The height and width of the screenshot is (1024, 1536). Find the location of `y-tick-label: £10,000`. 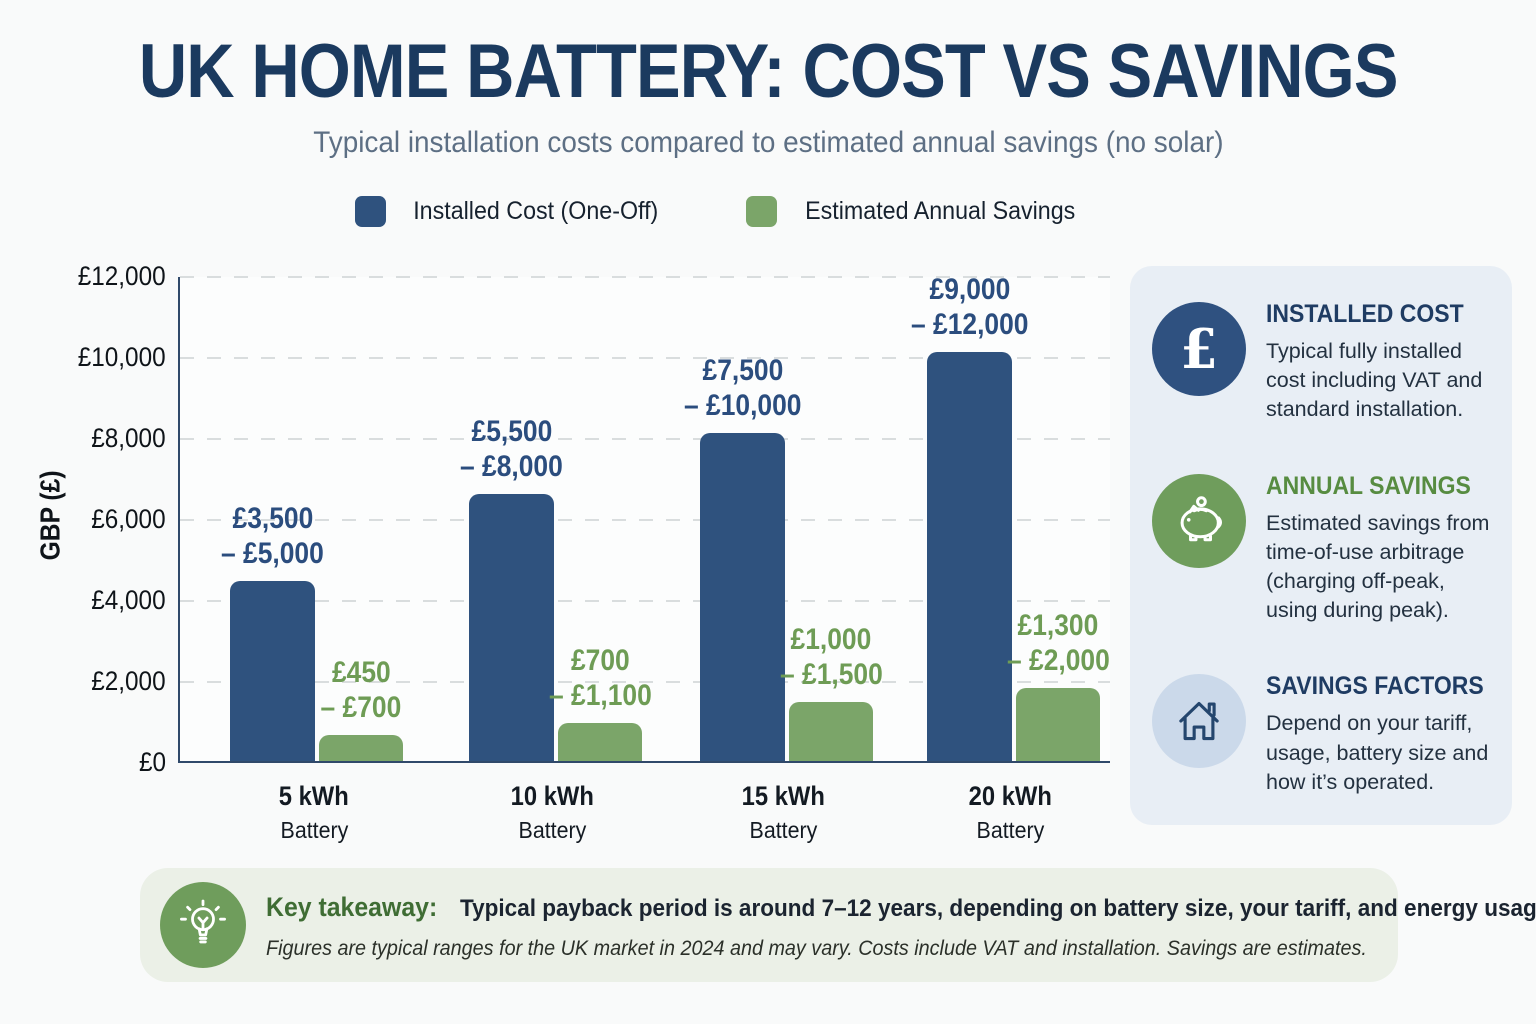

y-tick-label: £10,000 is located at coordinates (122, 357).